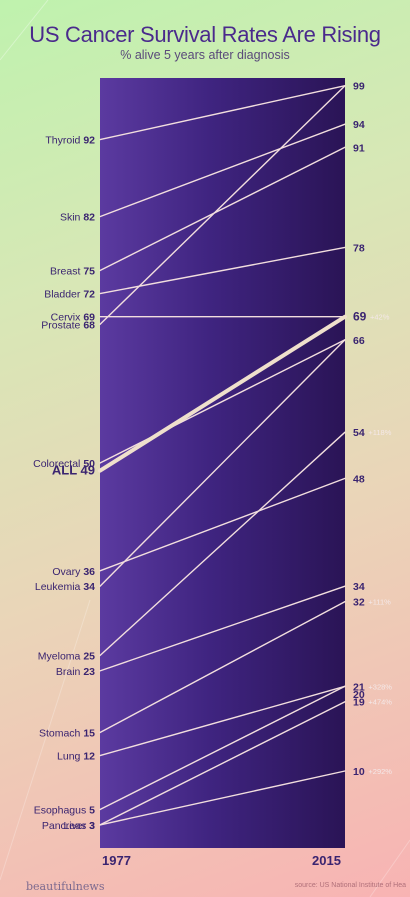 Image resolution: width=410 pixels, height=897 pixels. Describe the element at coordinates (73, 470) in the screenshot. I see `start-label-all: ALL 49` at that location.